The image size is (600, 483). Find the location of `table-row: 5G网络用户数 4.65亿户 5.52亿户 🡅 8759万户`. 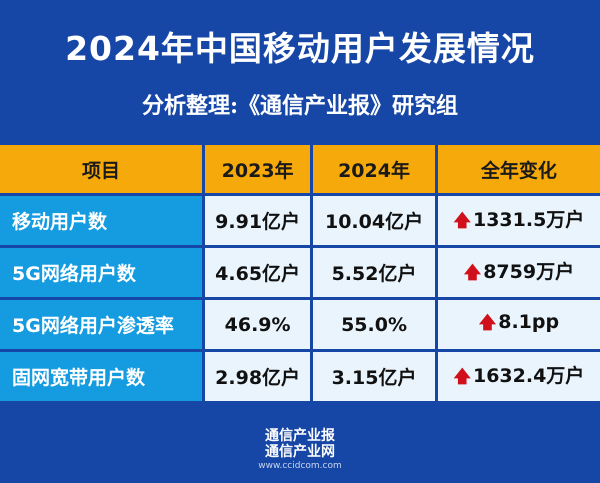

table-row: 5G网络用户数 4.65亿户 5.52亿户 🡅 8759万户 is located at coordinates (300, 272).